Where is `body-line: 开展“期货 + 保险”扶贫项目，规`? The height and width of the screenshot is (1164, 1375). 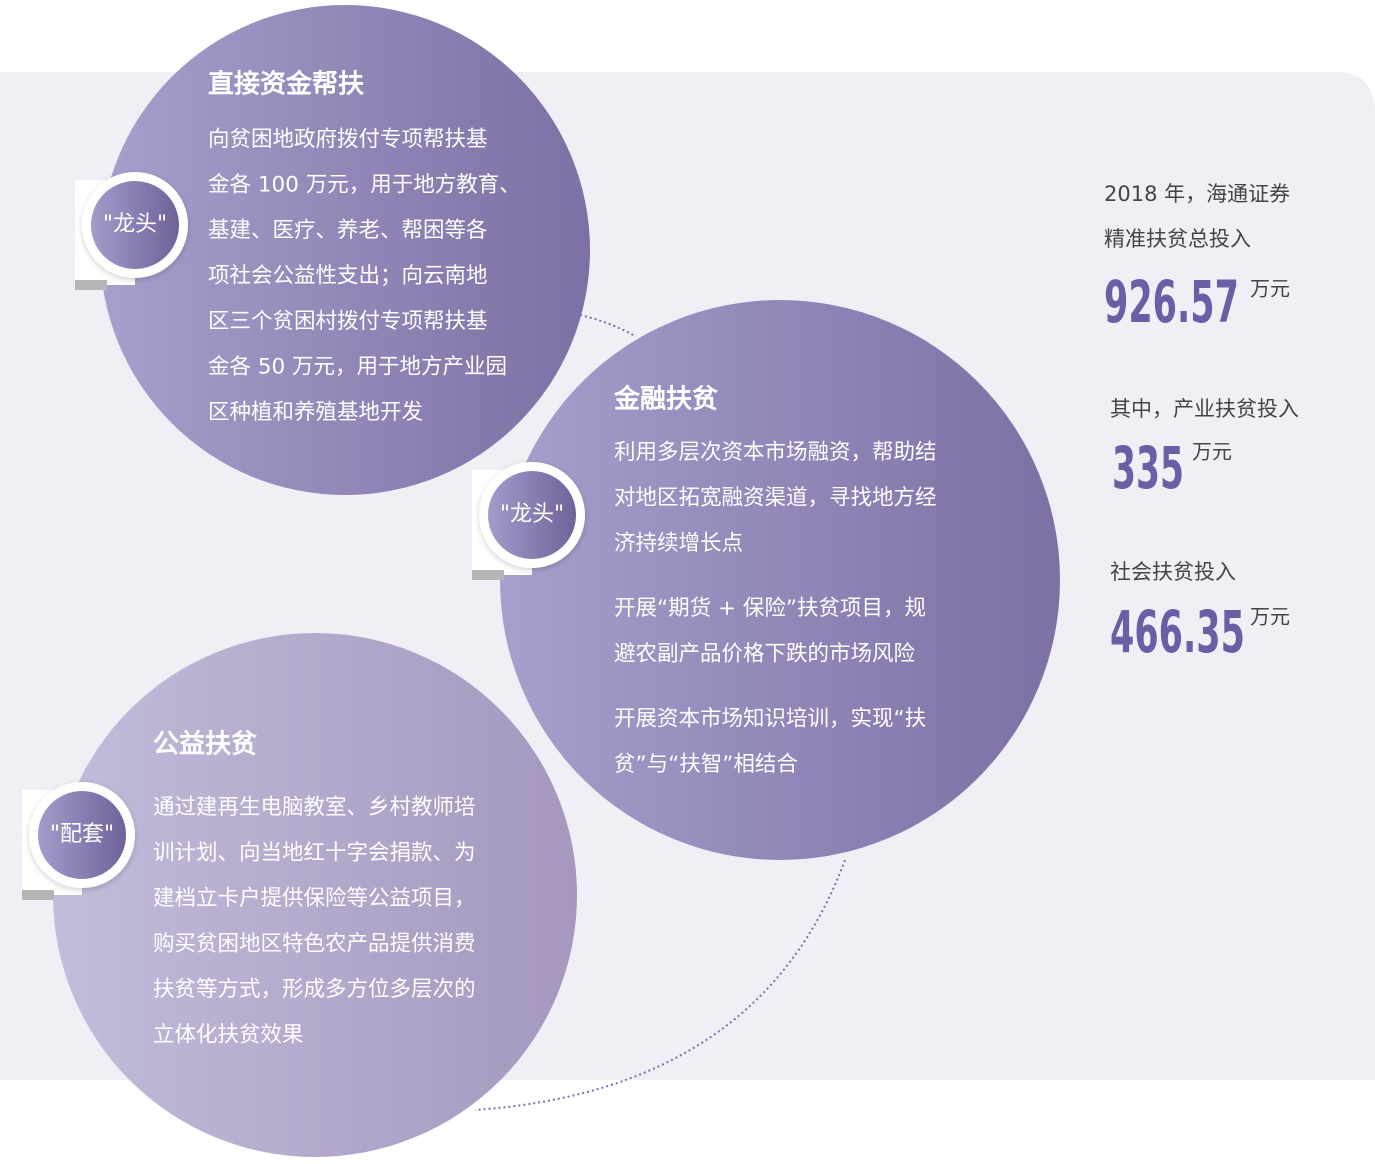
body-line: 开展“期货 + 保险”扶贫项目，规 is located at coordinates (770, 608).